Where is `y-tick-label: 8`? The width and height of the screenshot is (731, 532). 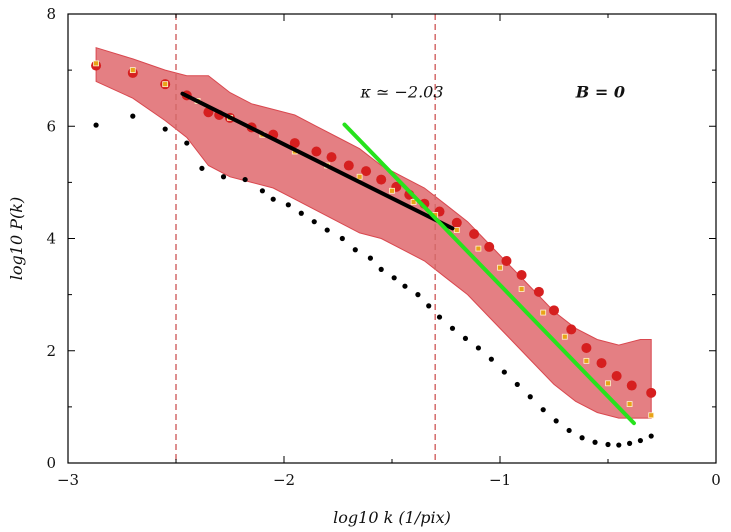
y-tick-label: 8 is located at coordinates (51, 14).